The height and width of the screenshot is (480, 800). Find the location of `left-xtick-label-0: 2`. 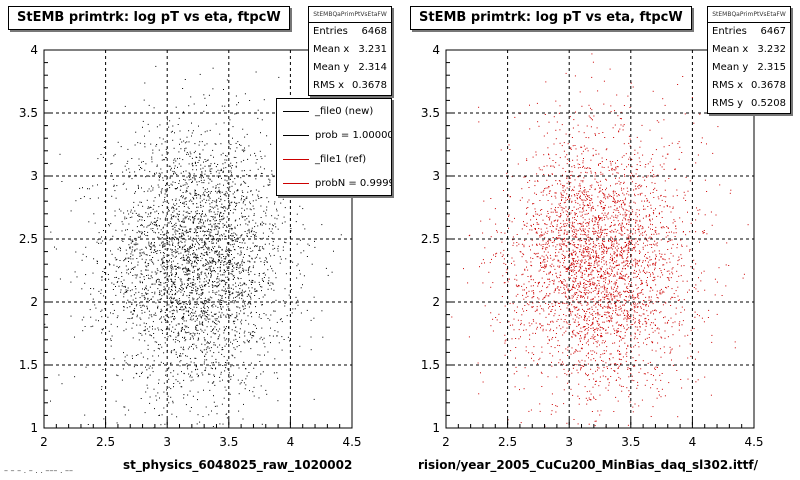

left-xtick-label-0: 2 is located at coordinates (44, 442).